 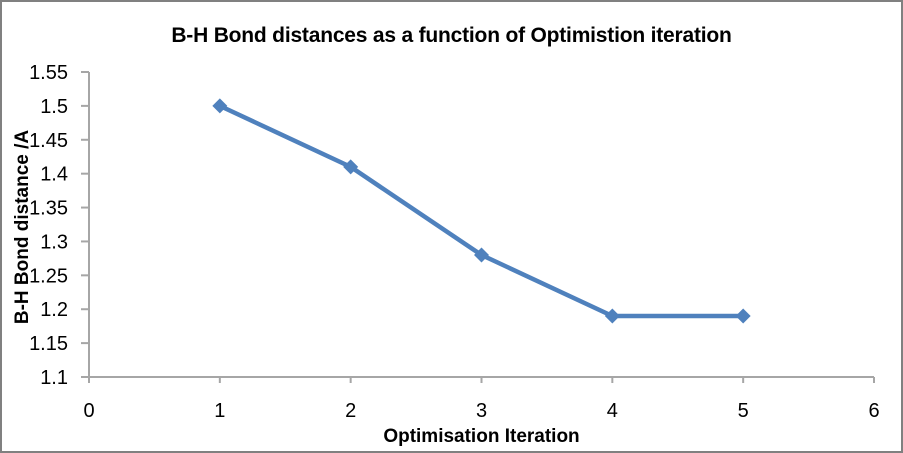 I want to click on y-tick-label: 1.45, so click(x=48, y=141).